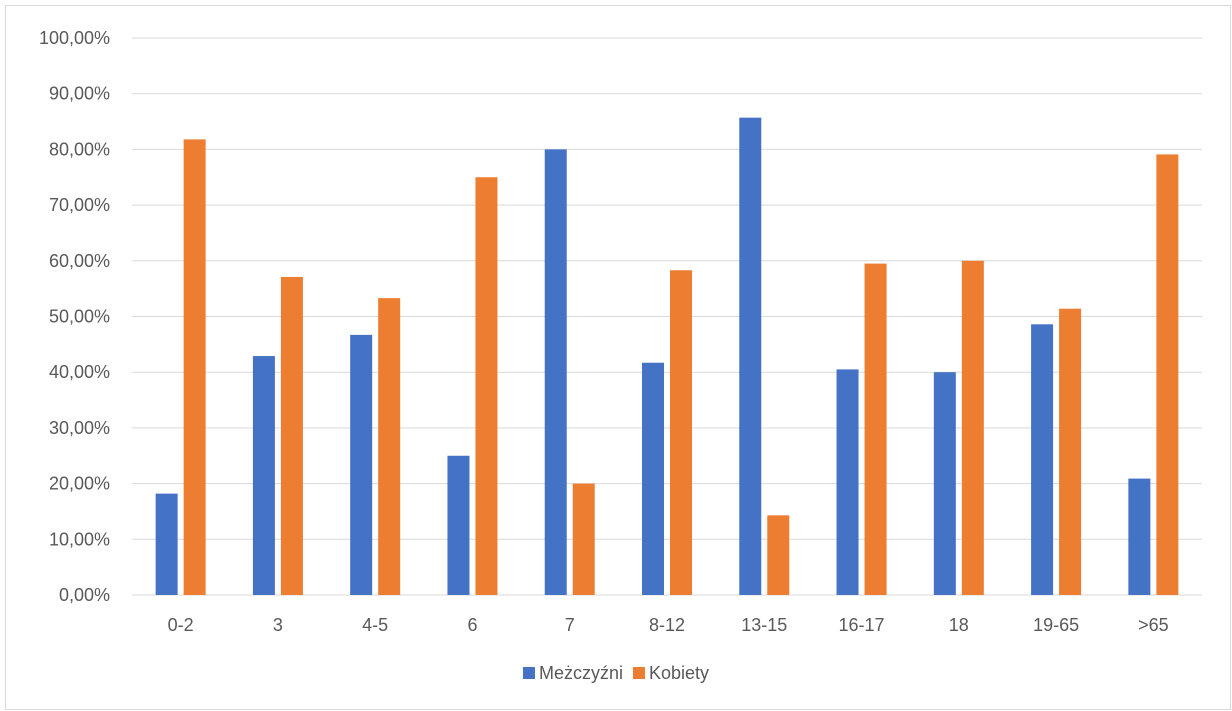 Image resolution: width=1232 pixels, height=711 pixels. Describe the element at coordinates (79, 428) in the screenshot. I see `y-tick-label: 30,00%` at that location.